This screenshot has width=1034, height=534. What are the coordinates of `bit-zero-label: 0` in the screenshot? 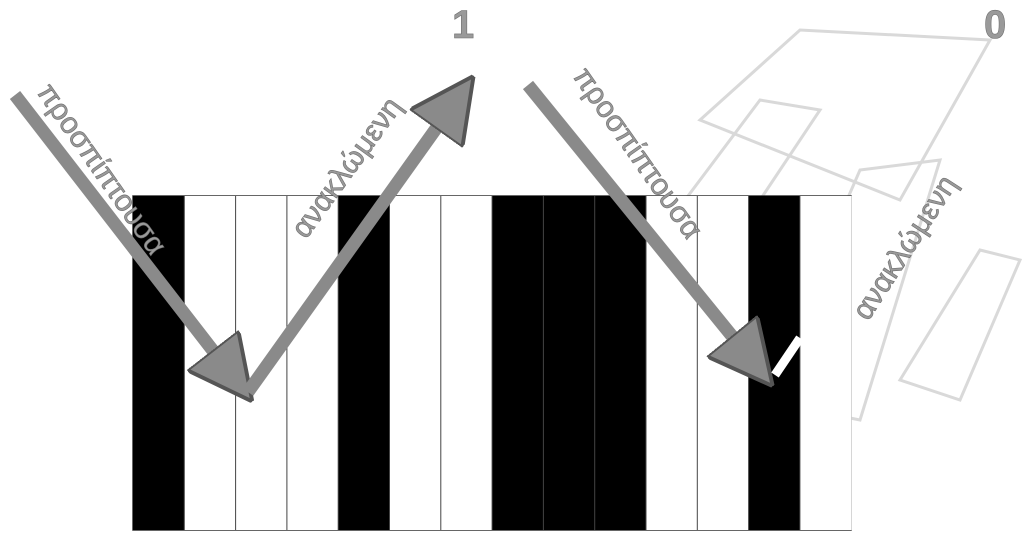 It's located at (995, 25).